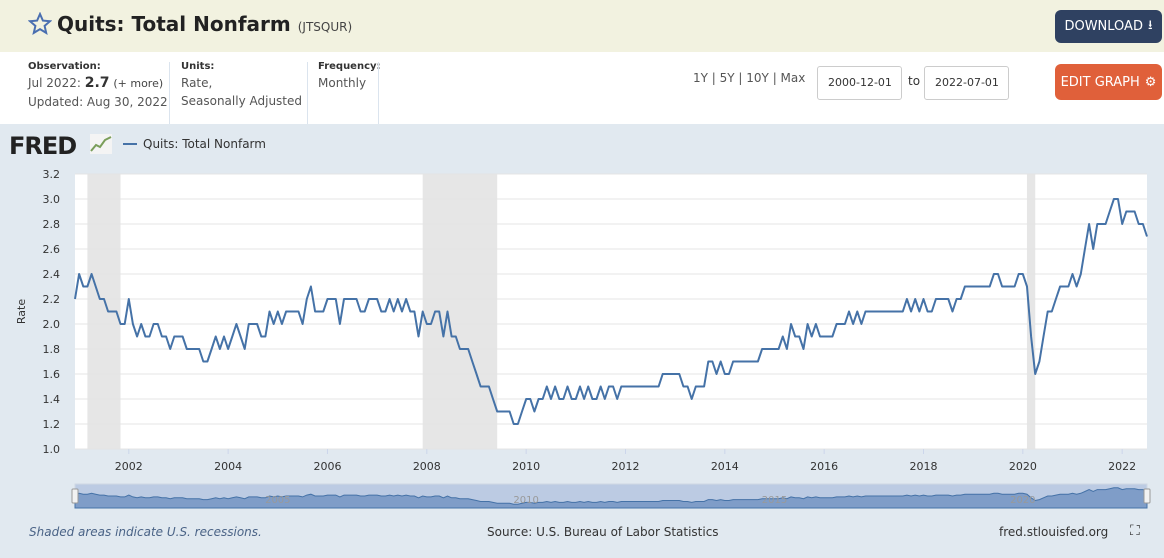 The width and height of the screenshot is (1164, 558). What do you see at coordinates (525, 500) in the screenshot?
I see `navigator-tick-label: 2010` at bounding box center [525, 500].